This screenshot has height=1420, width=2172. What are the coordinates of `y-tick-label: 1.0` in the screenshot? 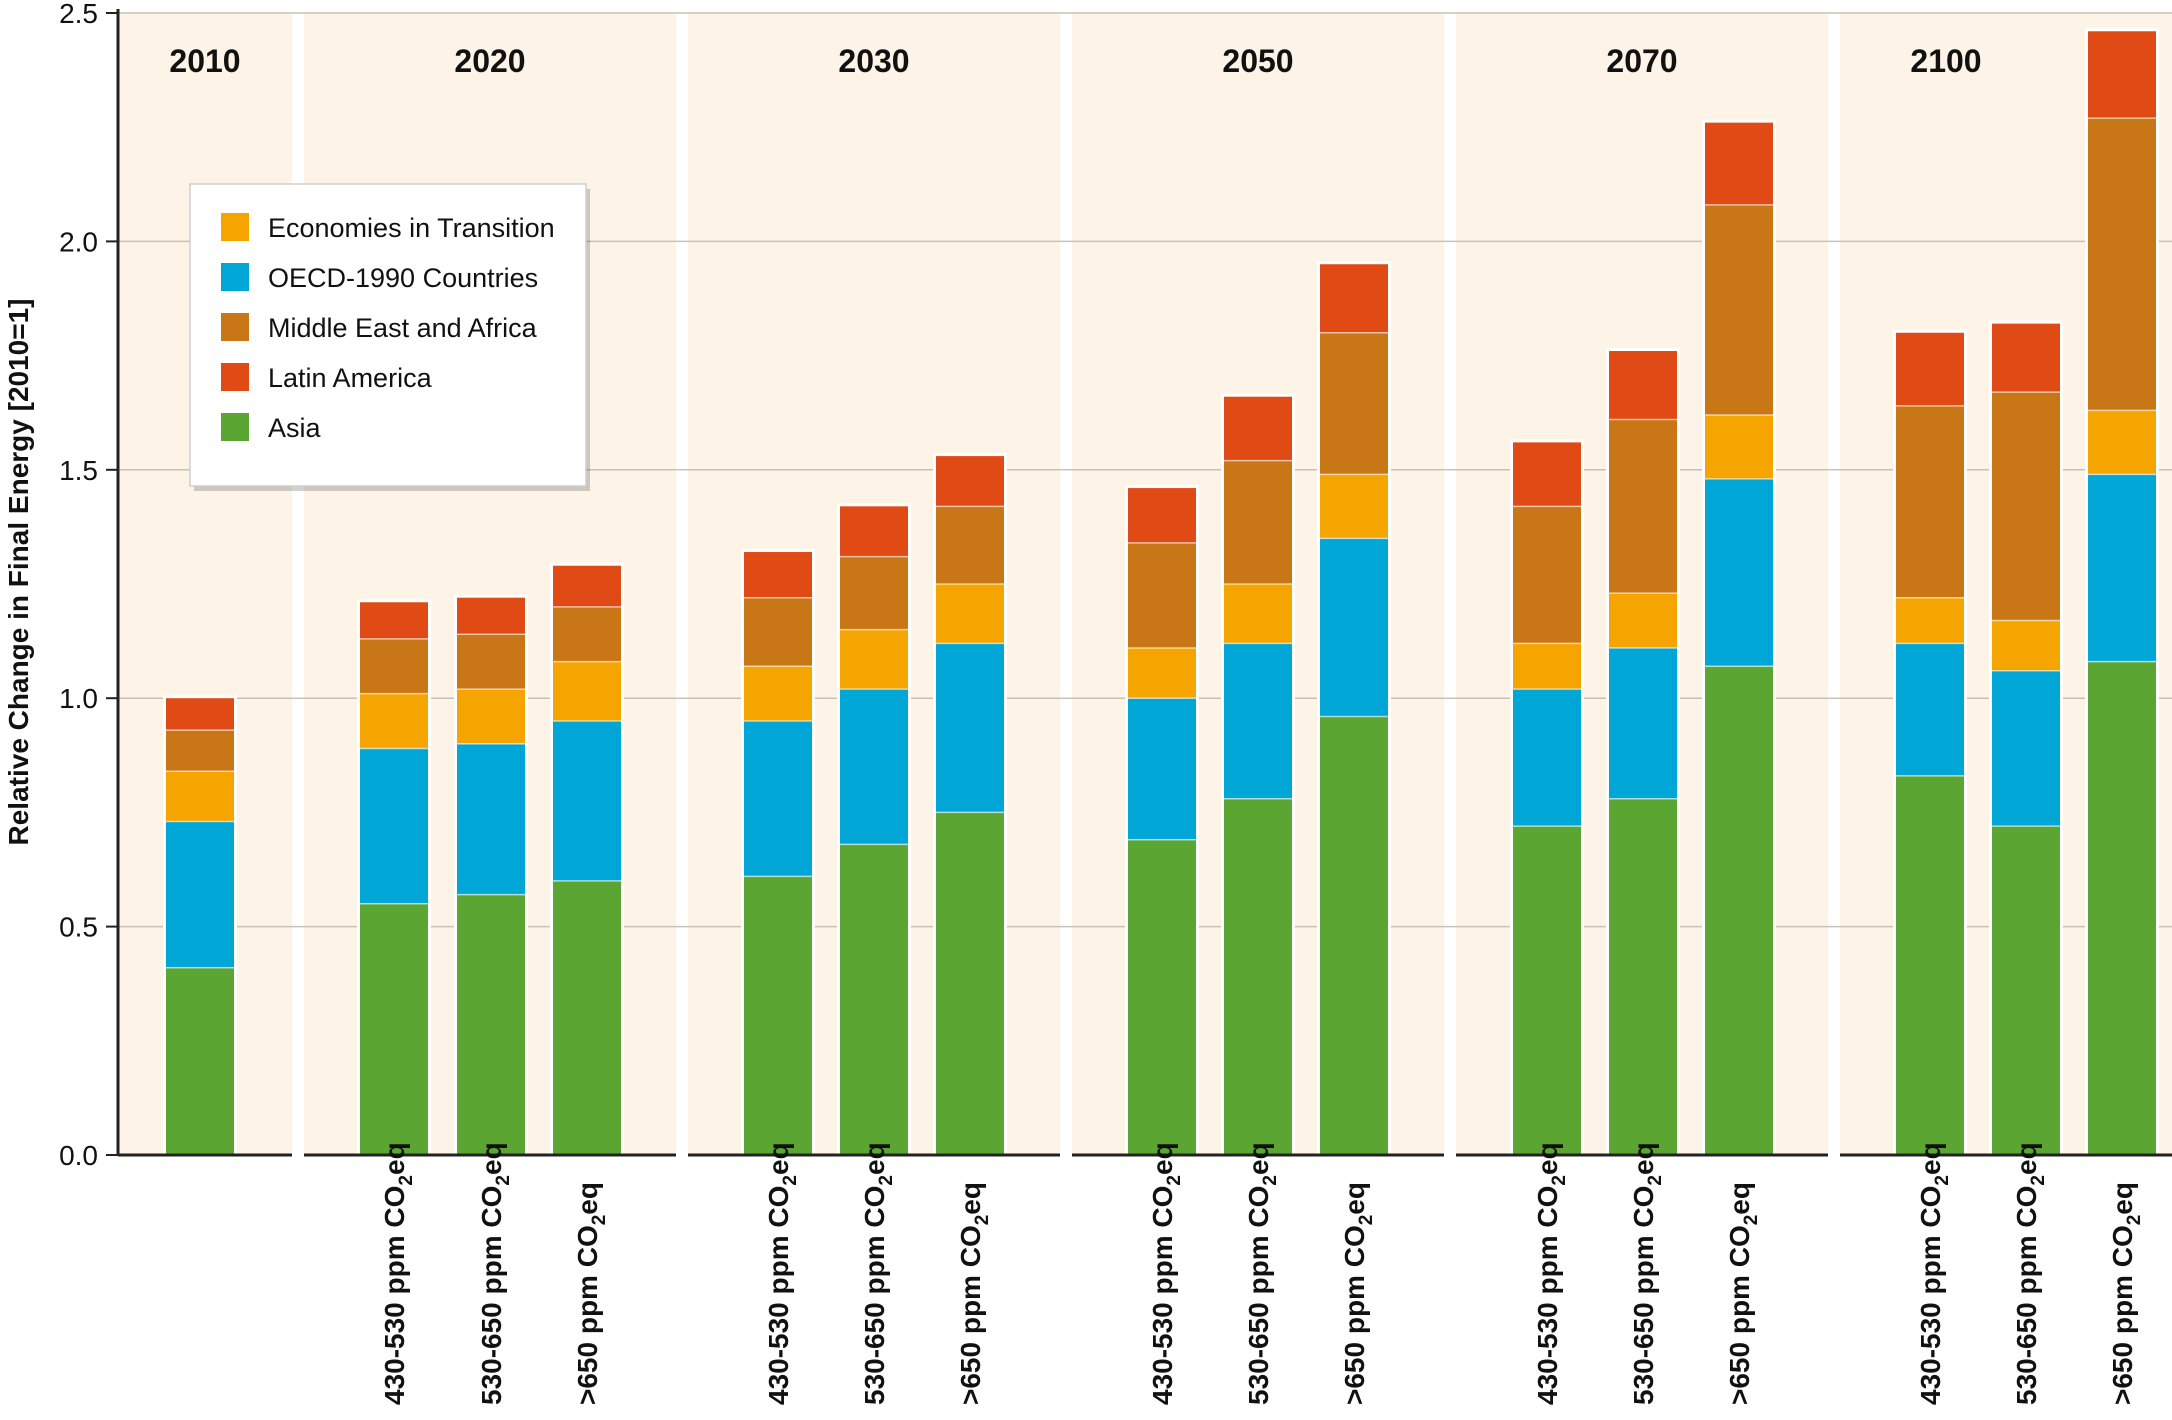 It's located at (78, 698).